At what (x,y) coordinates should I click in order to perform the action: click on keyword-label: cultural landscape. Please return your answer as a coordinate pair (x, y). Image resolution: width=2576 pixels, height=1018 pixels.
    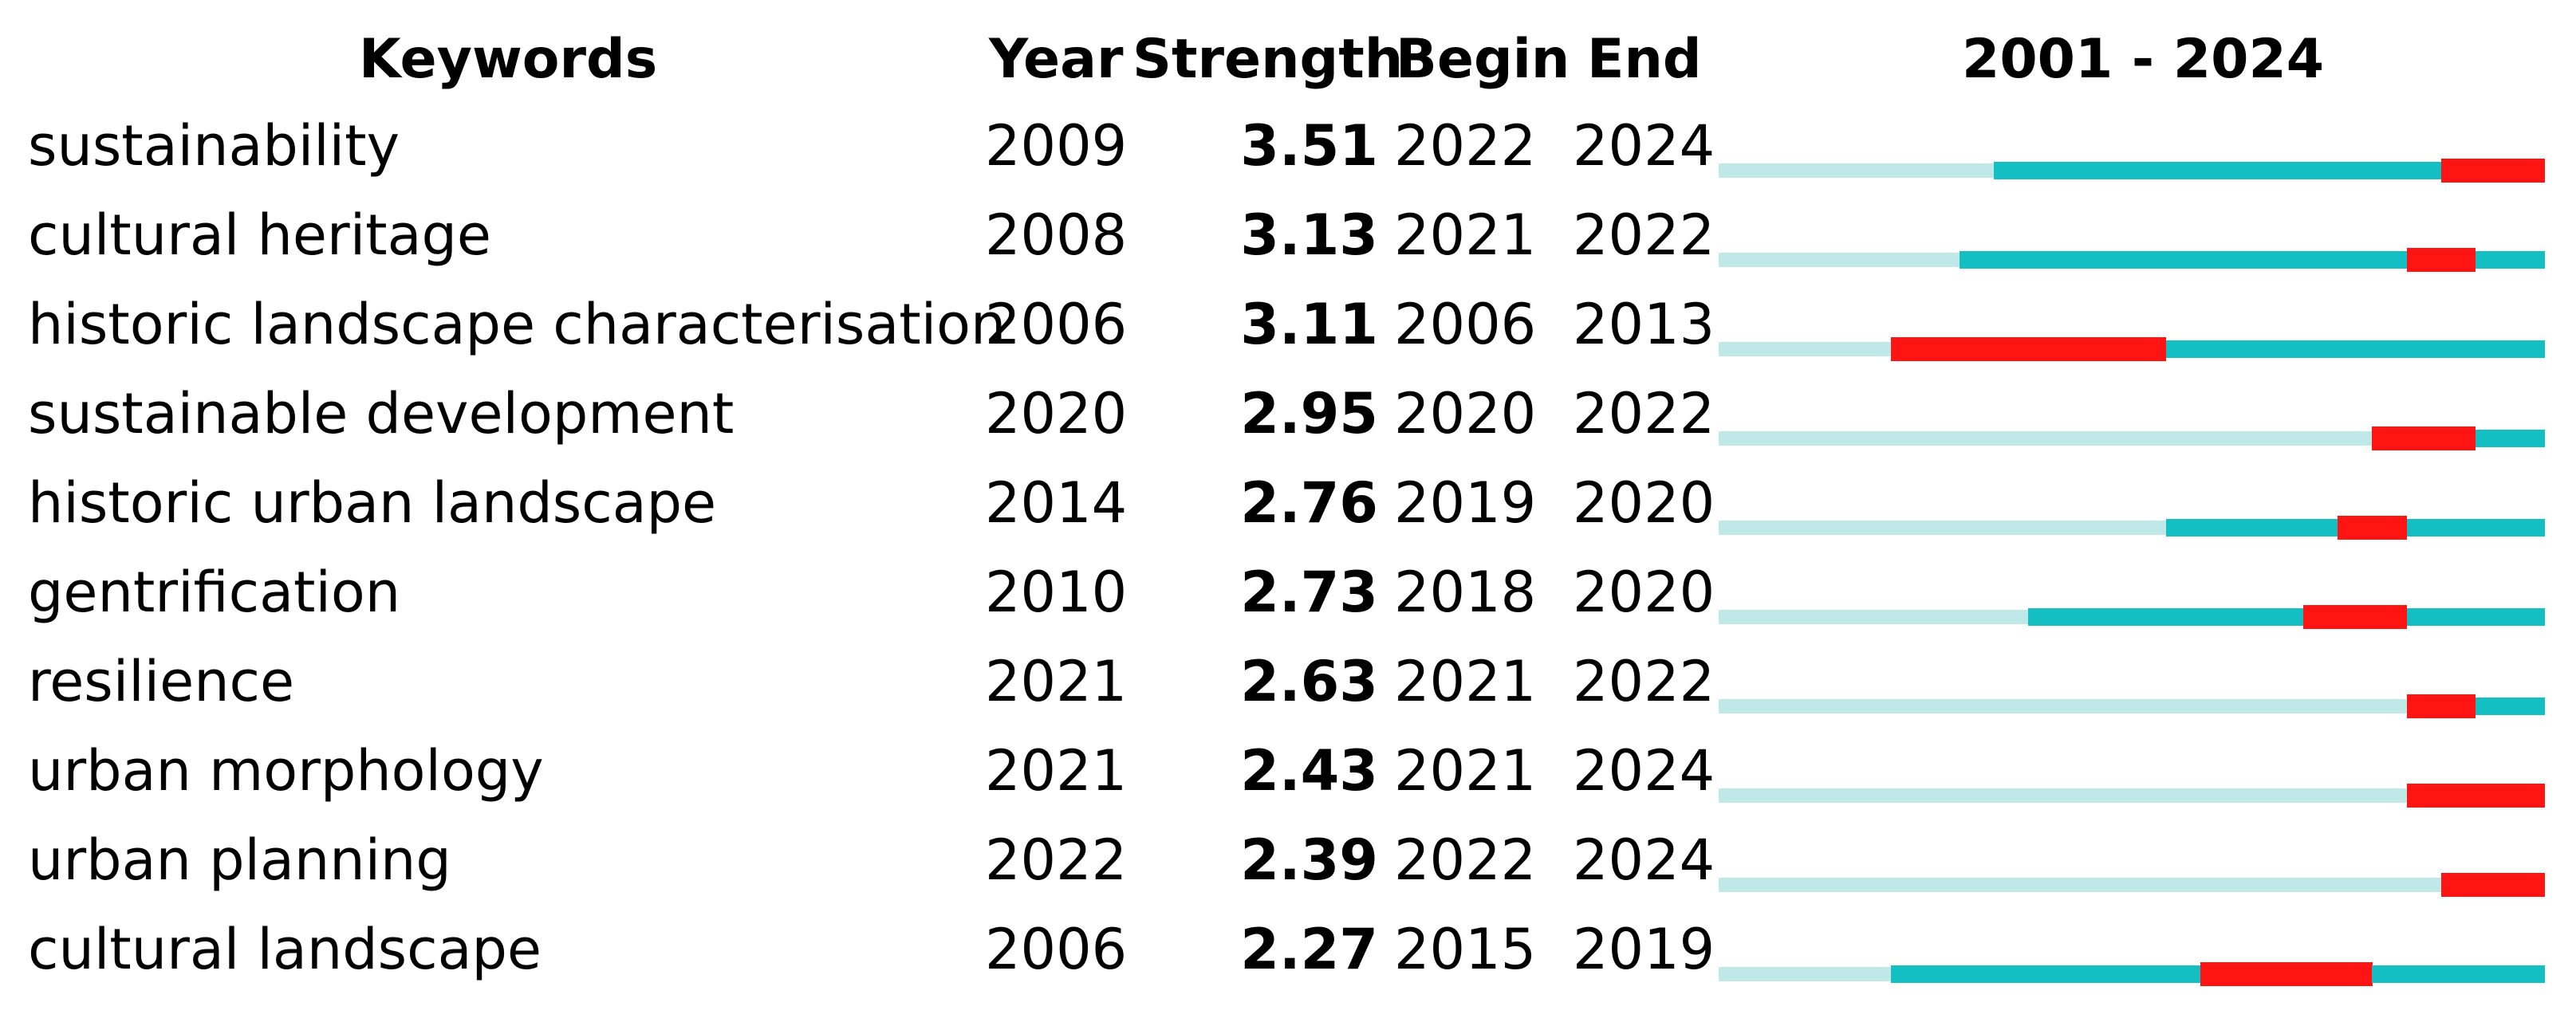
    Looking at the image, I should click on (285, 949).